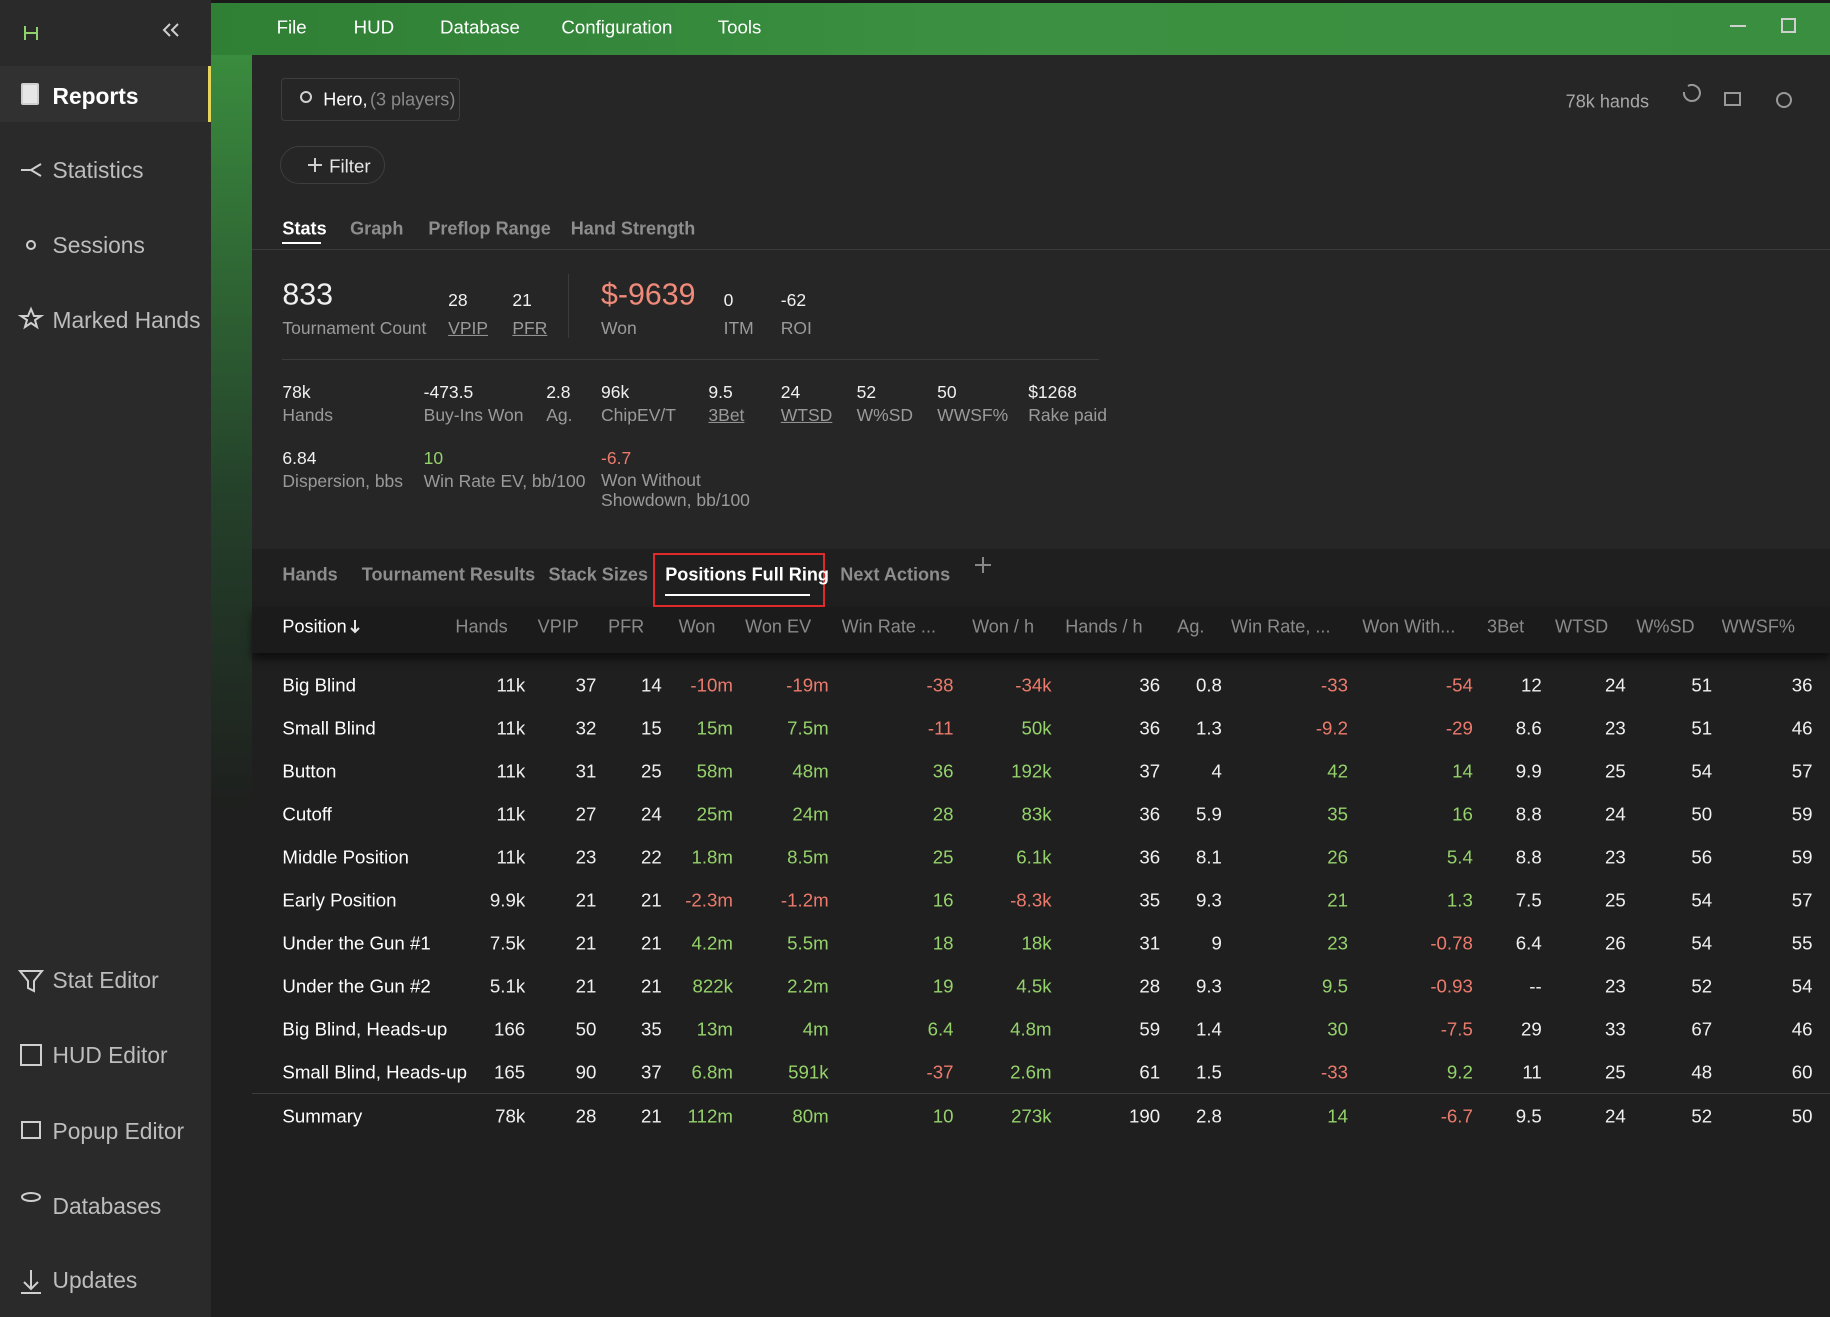  What do you see at coordinates (778, 626) in the screenshot?
I see `column-header: Won EV` at bounding box center [778, 626].